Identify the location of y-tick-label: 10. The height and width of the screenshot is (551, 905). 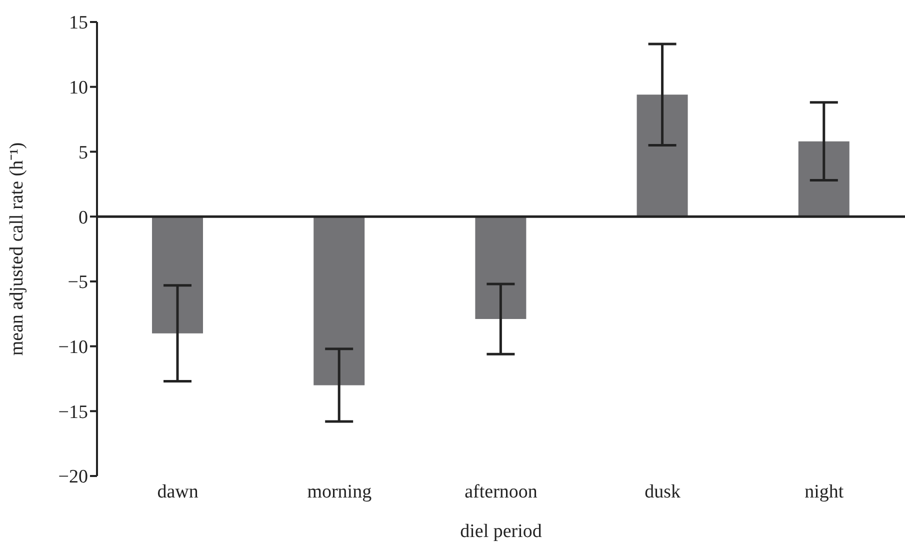
(78, 88).